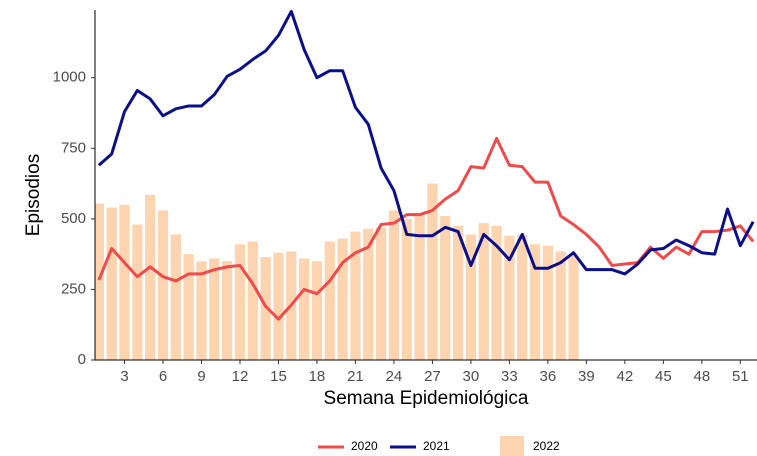  I want to click on legend-label: 2021, so click(436, 446).